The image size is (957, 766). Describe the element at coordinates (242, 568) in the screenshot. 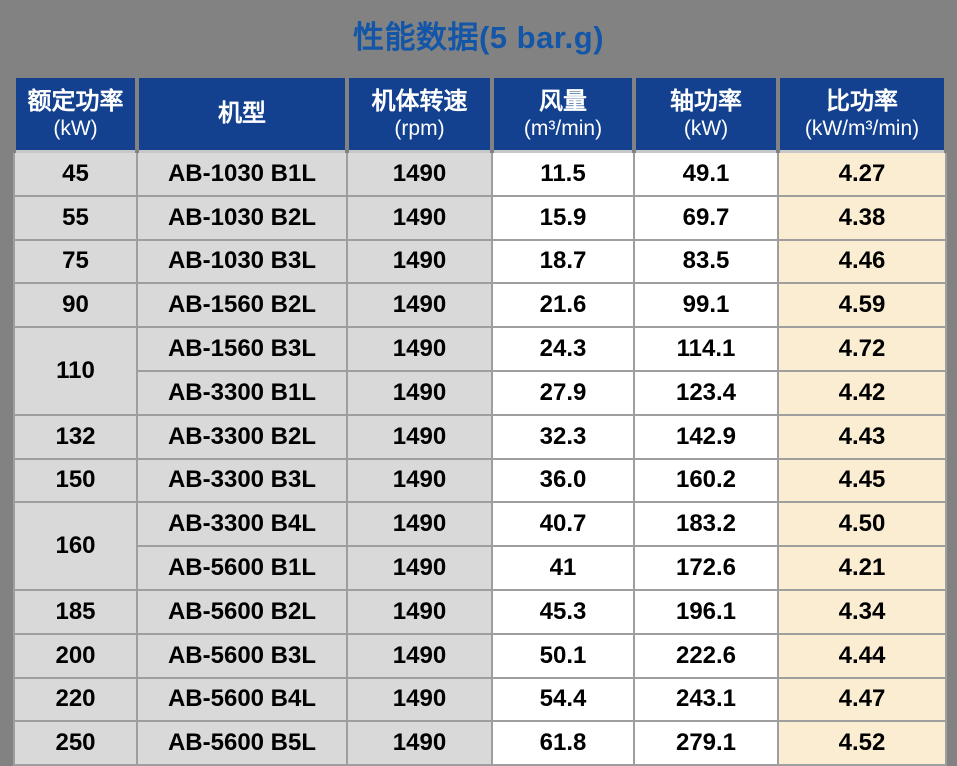

I see `cell-model: AB-5600 B1L` at that location.